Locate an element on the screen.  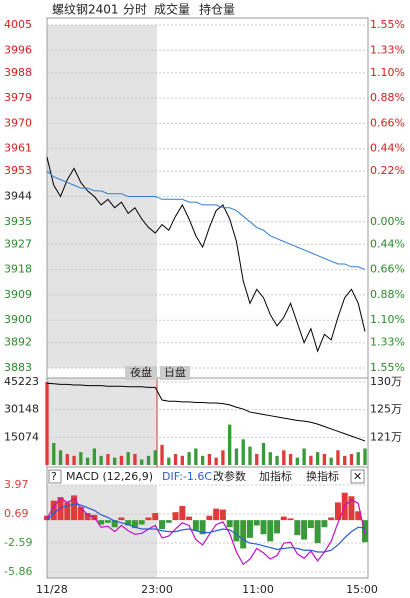
session-label: 夜盘 is located at coordinates (141, 372).